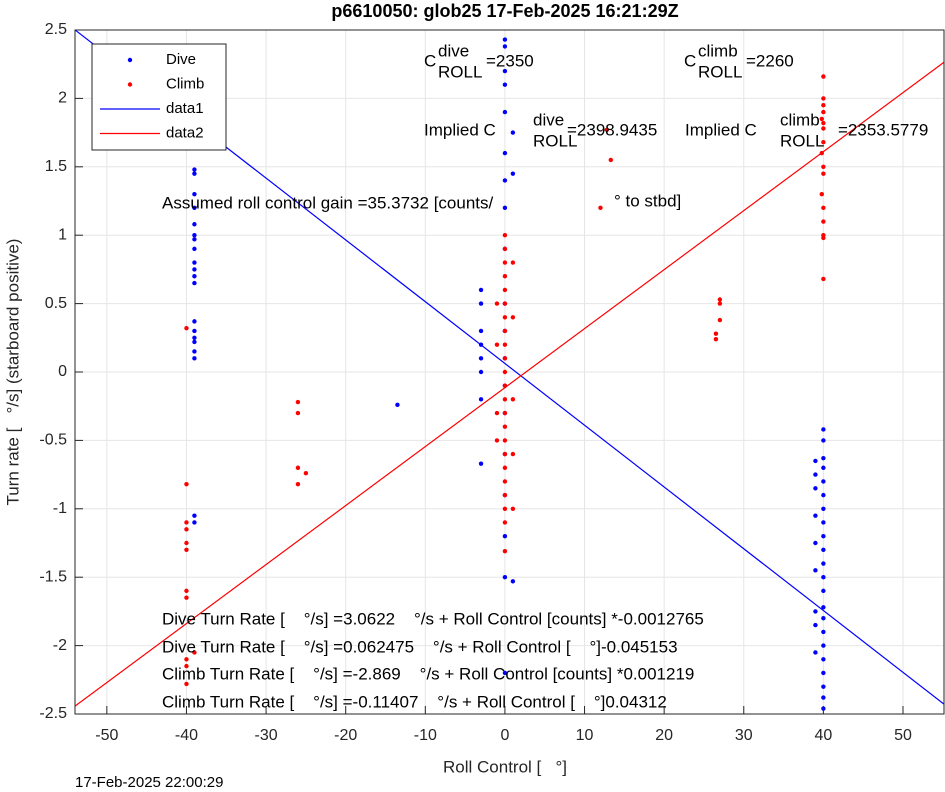 The height and width of the screenshot is (792, 945). Describe the element at coordinates (883, 129) in the screenshot. I see `annotation-value: =2353.5779` at that location.